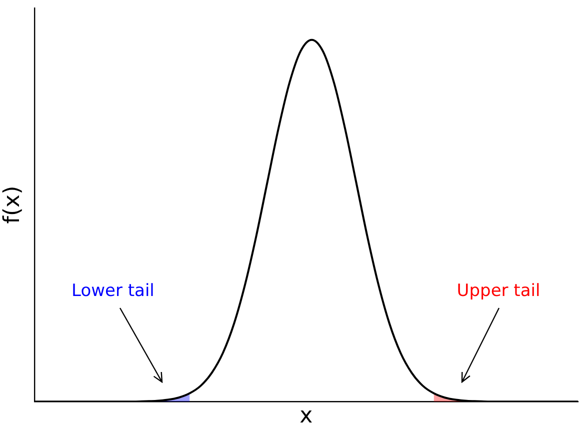 This screenshot has width=579, height=430. I want to click on annotation: Lower tail, so click(113, 290).